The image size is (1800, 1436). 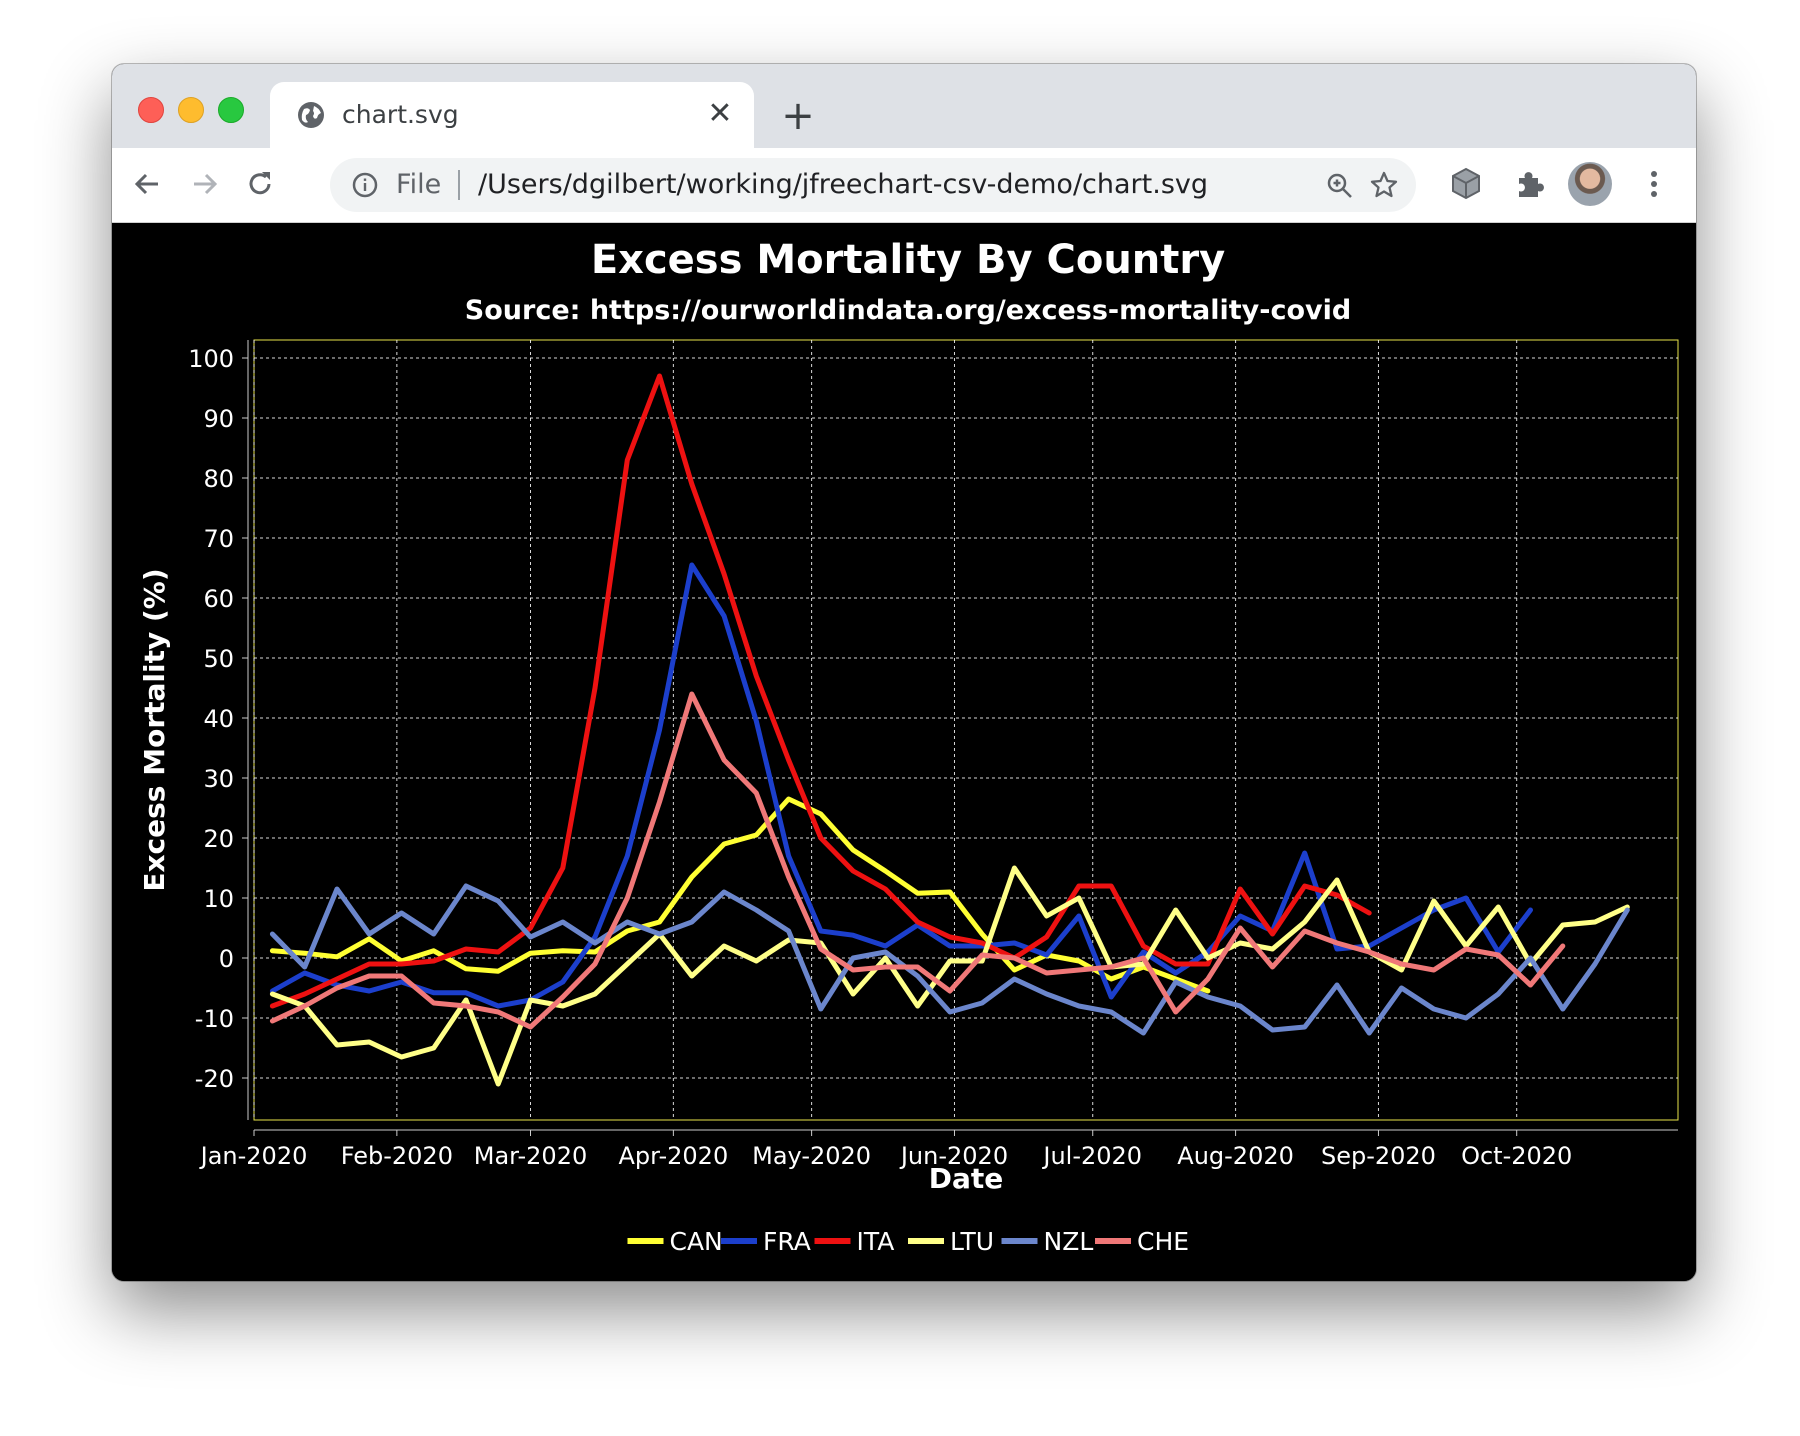 I want to click on series-line-ltu, so click(x=949, y=976).